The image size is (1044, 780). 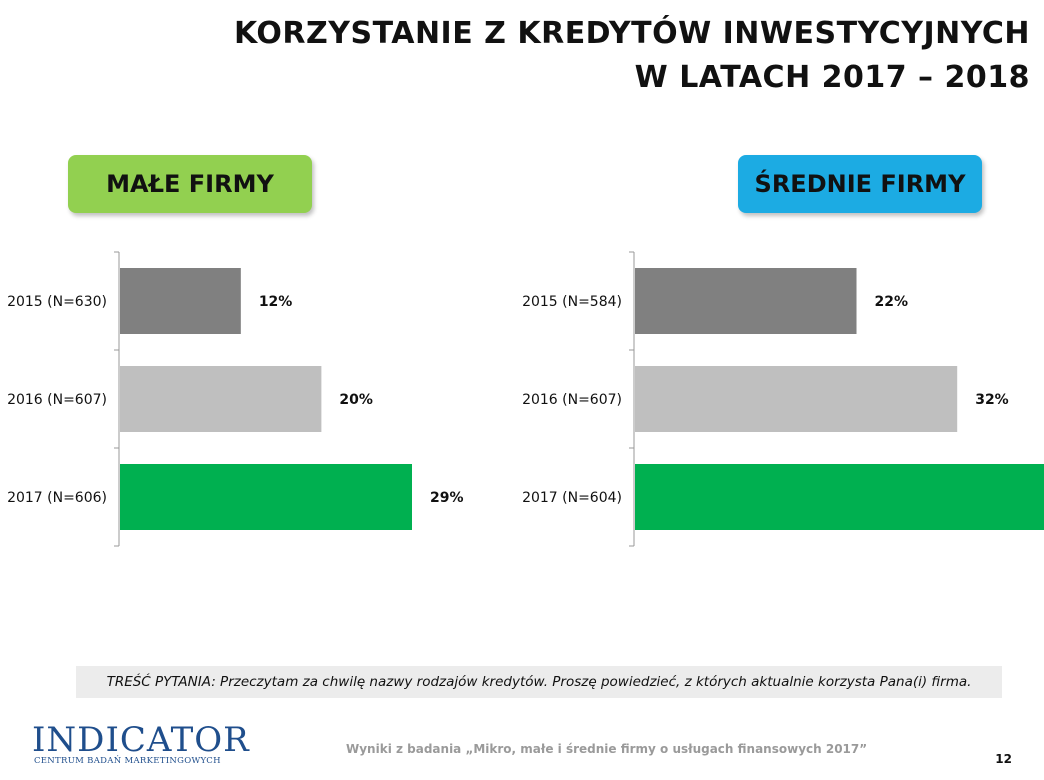 I want to click on logo-name: INDICATOR, so click(x=141, y=740).